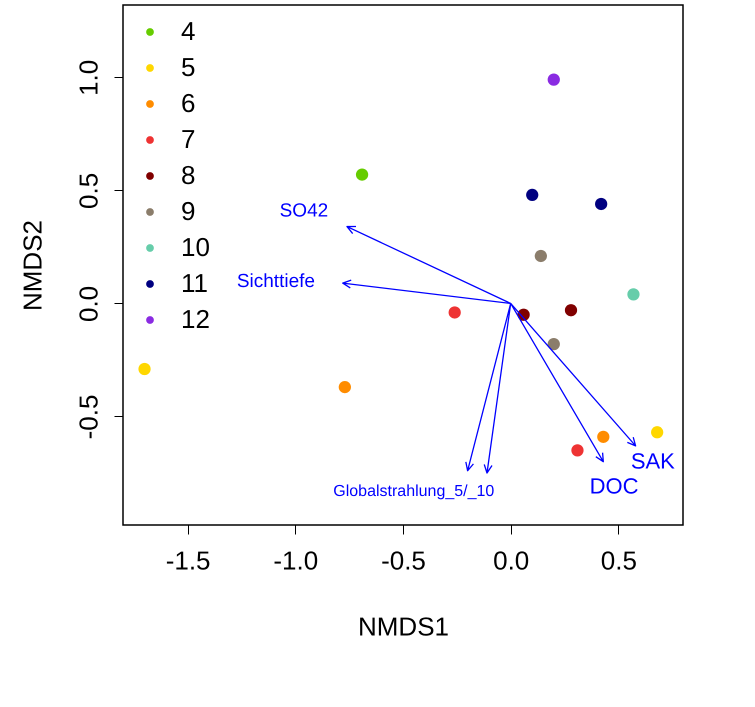  Describe the element at coordinates (89, 417) in the screenshot. I see `y-tick-label: -0.5` at that location.